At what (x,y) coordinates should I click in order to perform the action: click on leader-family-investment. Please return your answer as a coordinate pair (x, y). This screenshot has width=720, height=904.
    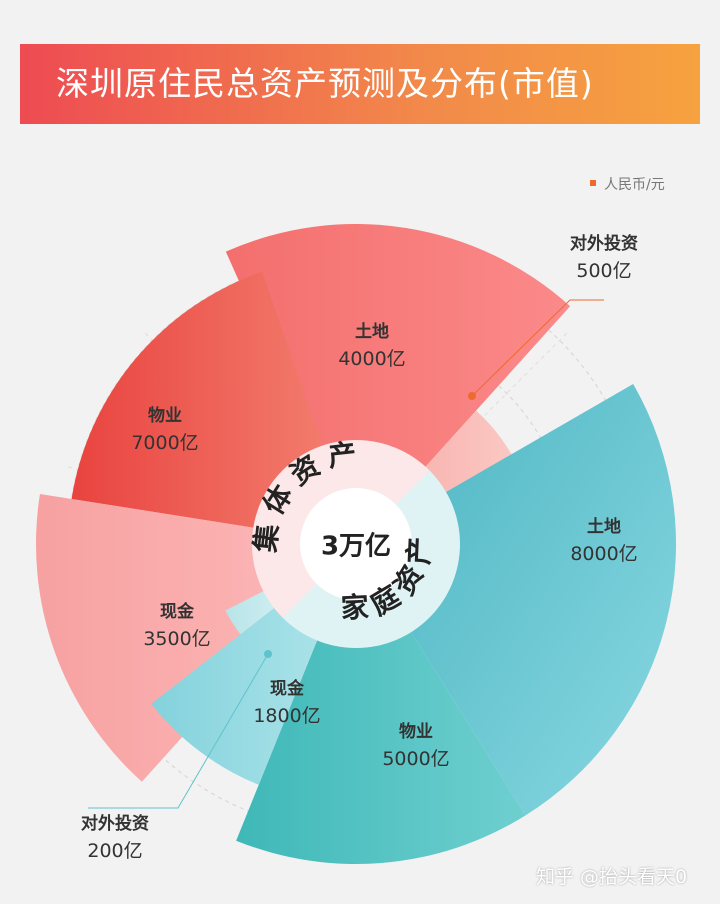
    Looking at the image, I should click on (178, 731).